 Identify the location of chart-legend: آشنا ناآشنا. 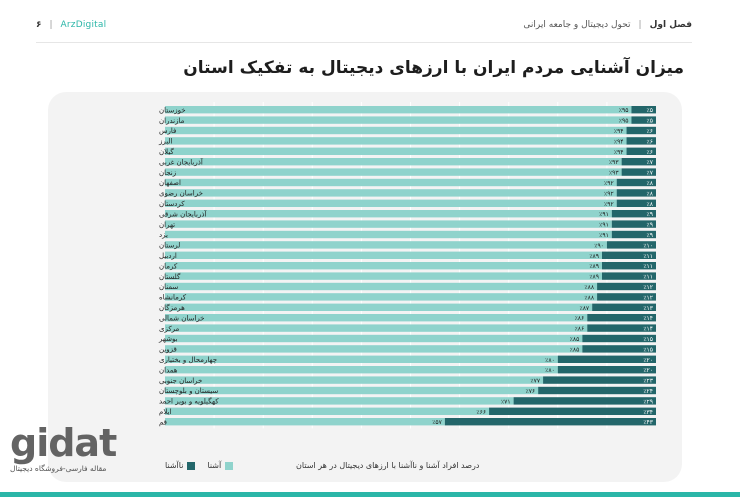
(199, 465).